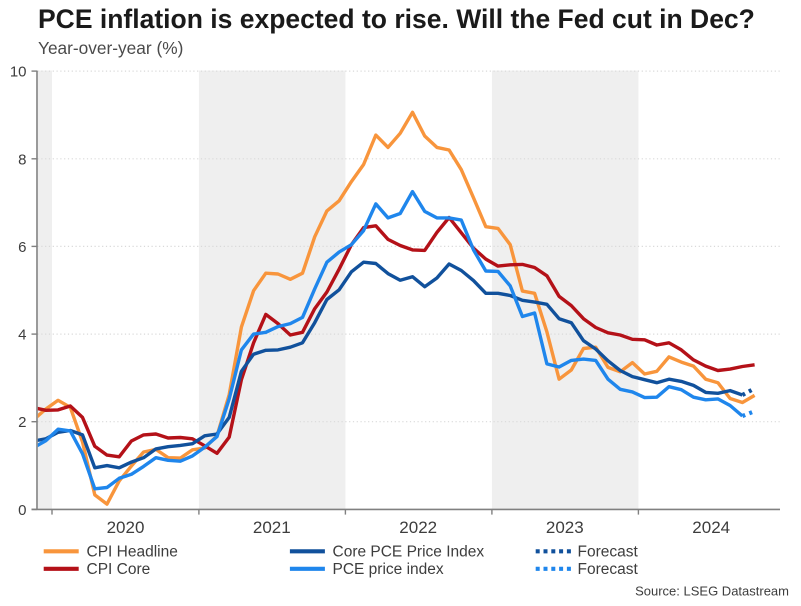  What do you see at coordinates (132, 552) in the screenshot?
I see `svg-text: CPI Headline` at bounding box center [132, 552].